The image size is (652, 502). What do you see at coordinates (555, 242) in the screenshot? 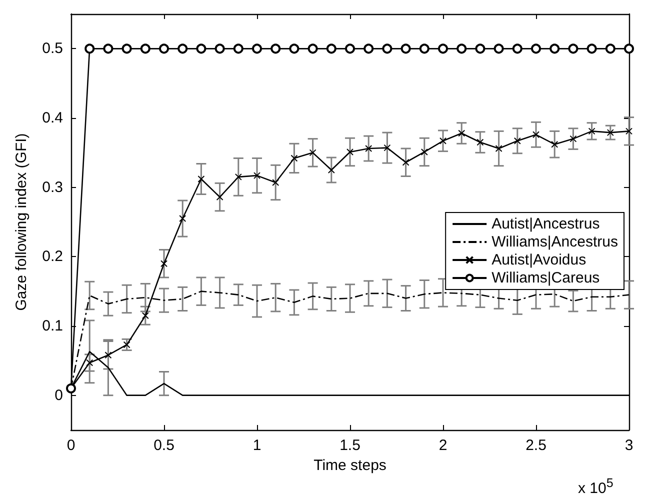
I see `legend-label: Williams|Ancestrus` at bounding box center [555, 242].